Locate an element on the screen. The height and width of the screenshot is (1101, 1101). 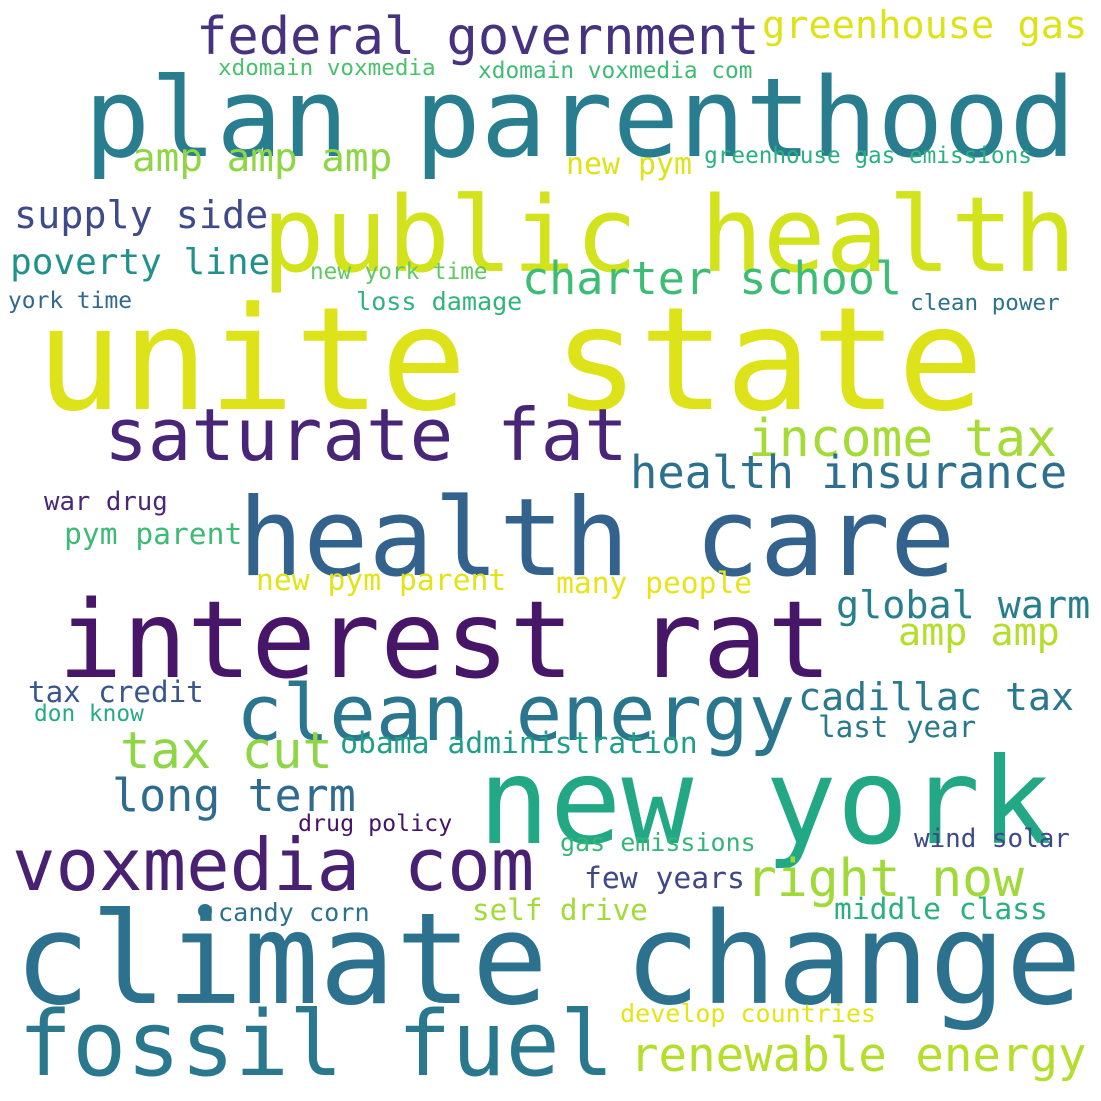
word-climate-change: climate change is located at coordinates (548, 959).